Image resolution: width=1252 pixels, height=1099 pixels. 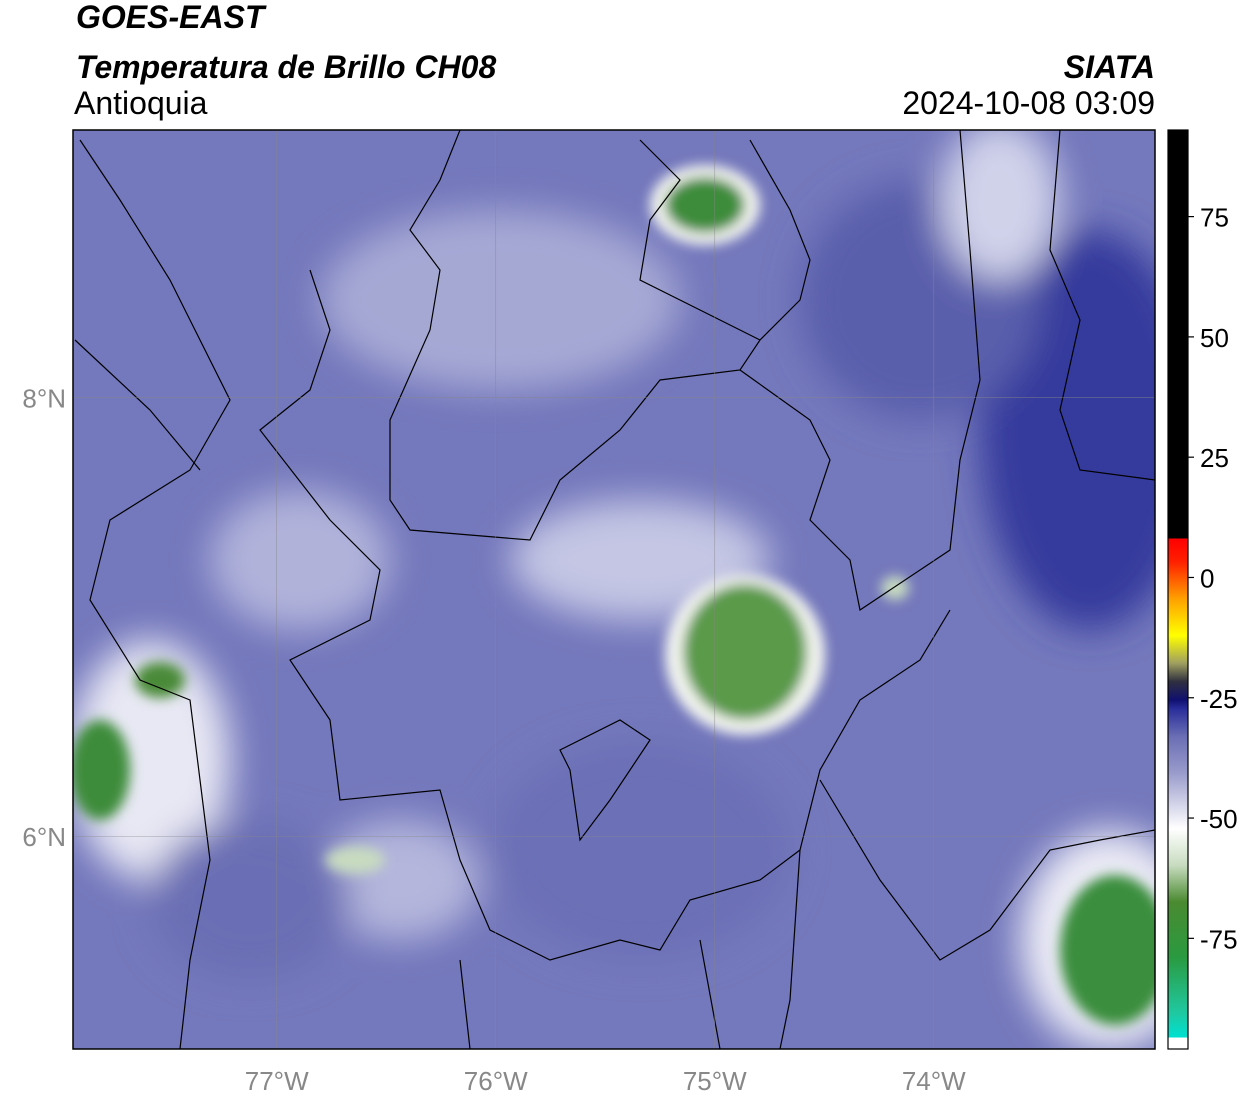 I want to click on colorbar-tick-label: -25, so click(x=1219, y=699).